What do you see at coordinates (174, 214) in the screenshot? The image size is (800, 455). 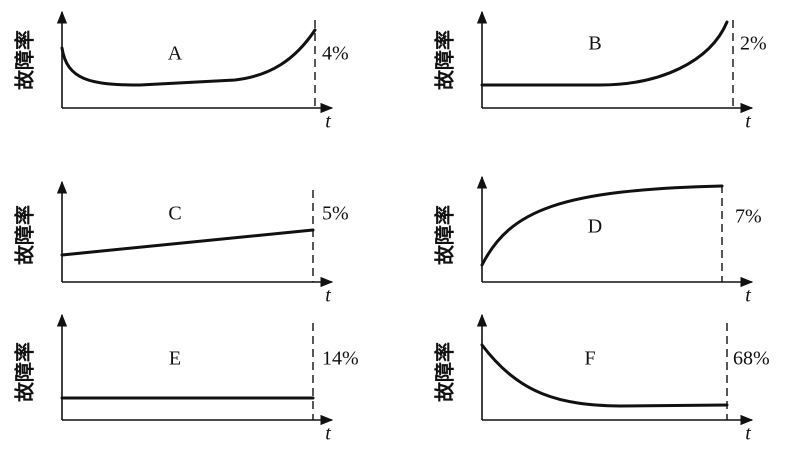 I see `curve-label: C` at bounding box center [174, 214].